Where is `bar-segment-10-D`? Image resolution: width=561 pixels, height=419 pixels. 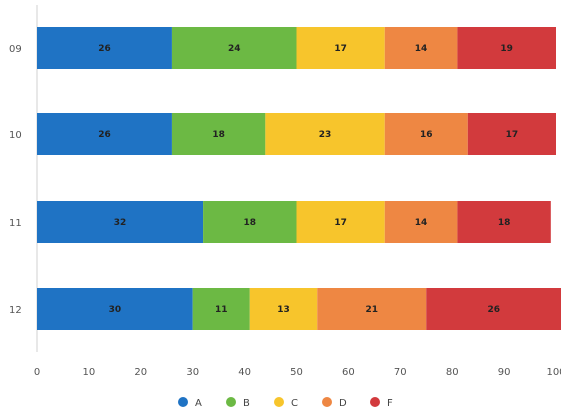
bar-segment-10-D is located at coordinates (426, 134).